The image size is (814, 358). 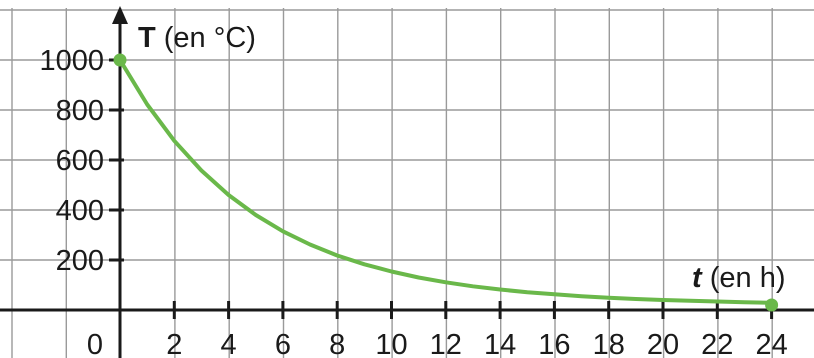 I want to click on x-tick-label: 8, so click(x=337, y=343).